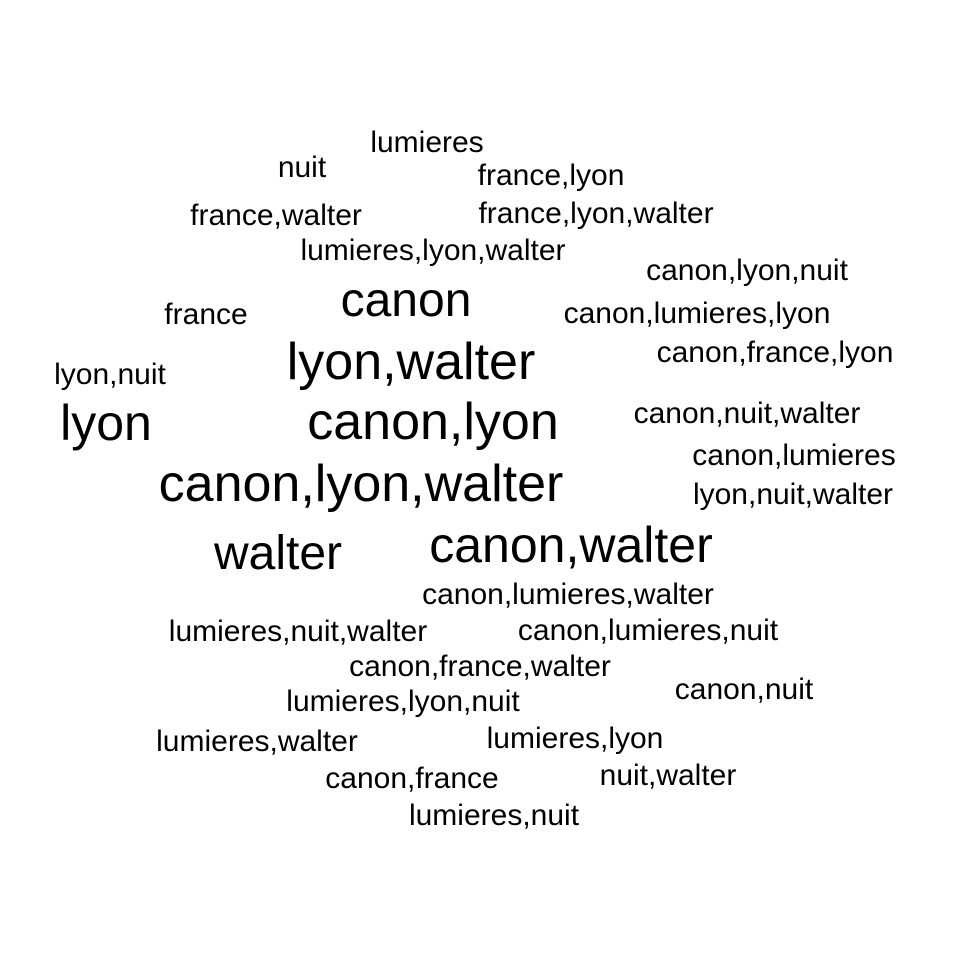 The image size is (960, 960). Describe the element at coordinates (298, 631) in the screenshot. I see `word-lumieres-nuit-walter: lumieres,nuit,walter` at that location.